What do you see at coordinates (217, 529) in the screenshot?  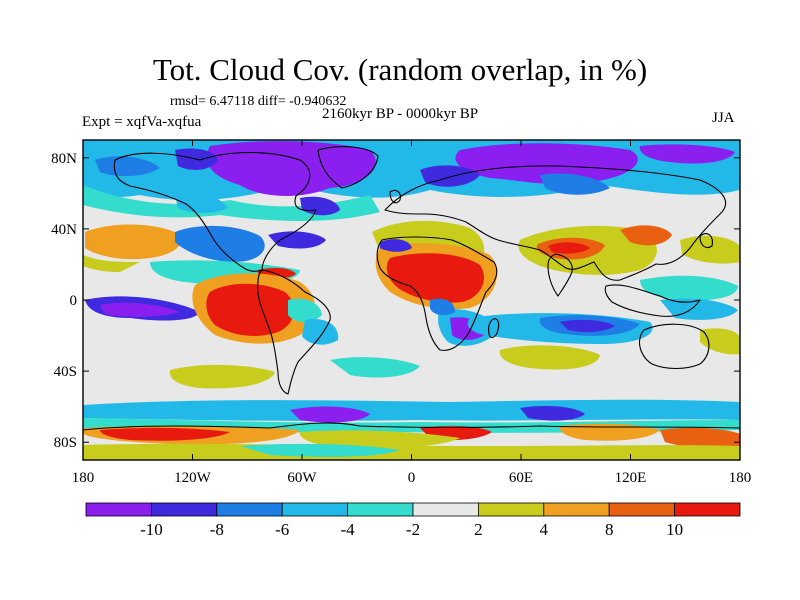 I see `colorbar-label: -8` at bounding box center [217, 529].